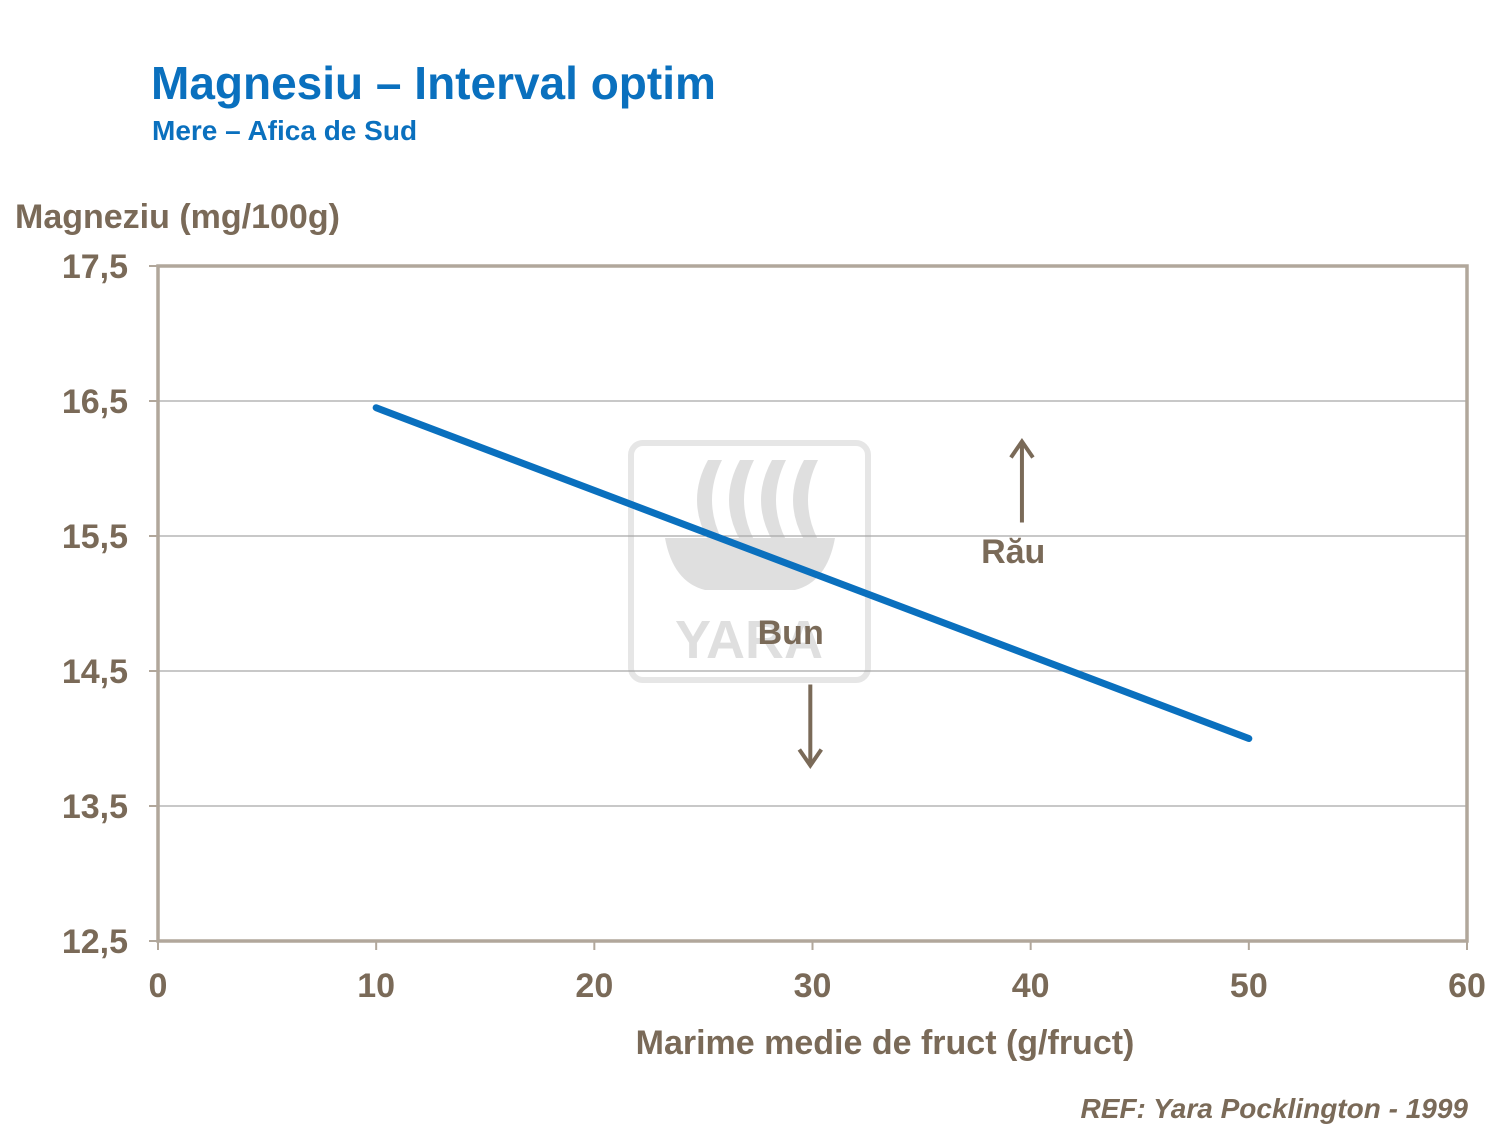  I want to click on annotations: Rău Bun, so click(901, 603).